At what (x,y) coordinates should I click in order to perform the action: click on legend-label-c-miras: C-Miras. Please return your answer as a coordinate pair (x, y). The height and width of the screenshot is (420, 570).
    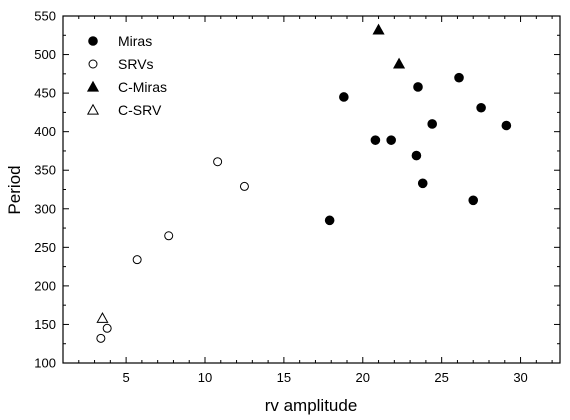
    Looking at the image, I should click on (142, 87).